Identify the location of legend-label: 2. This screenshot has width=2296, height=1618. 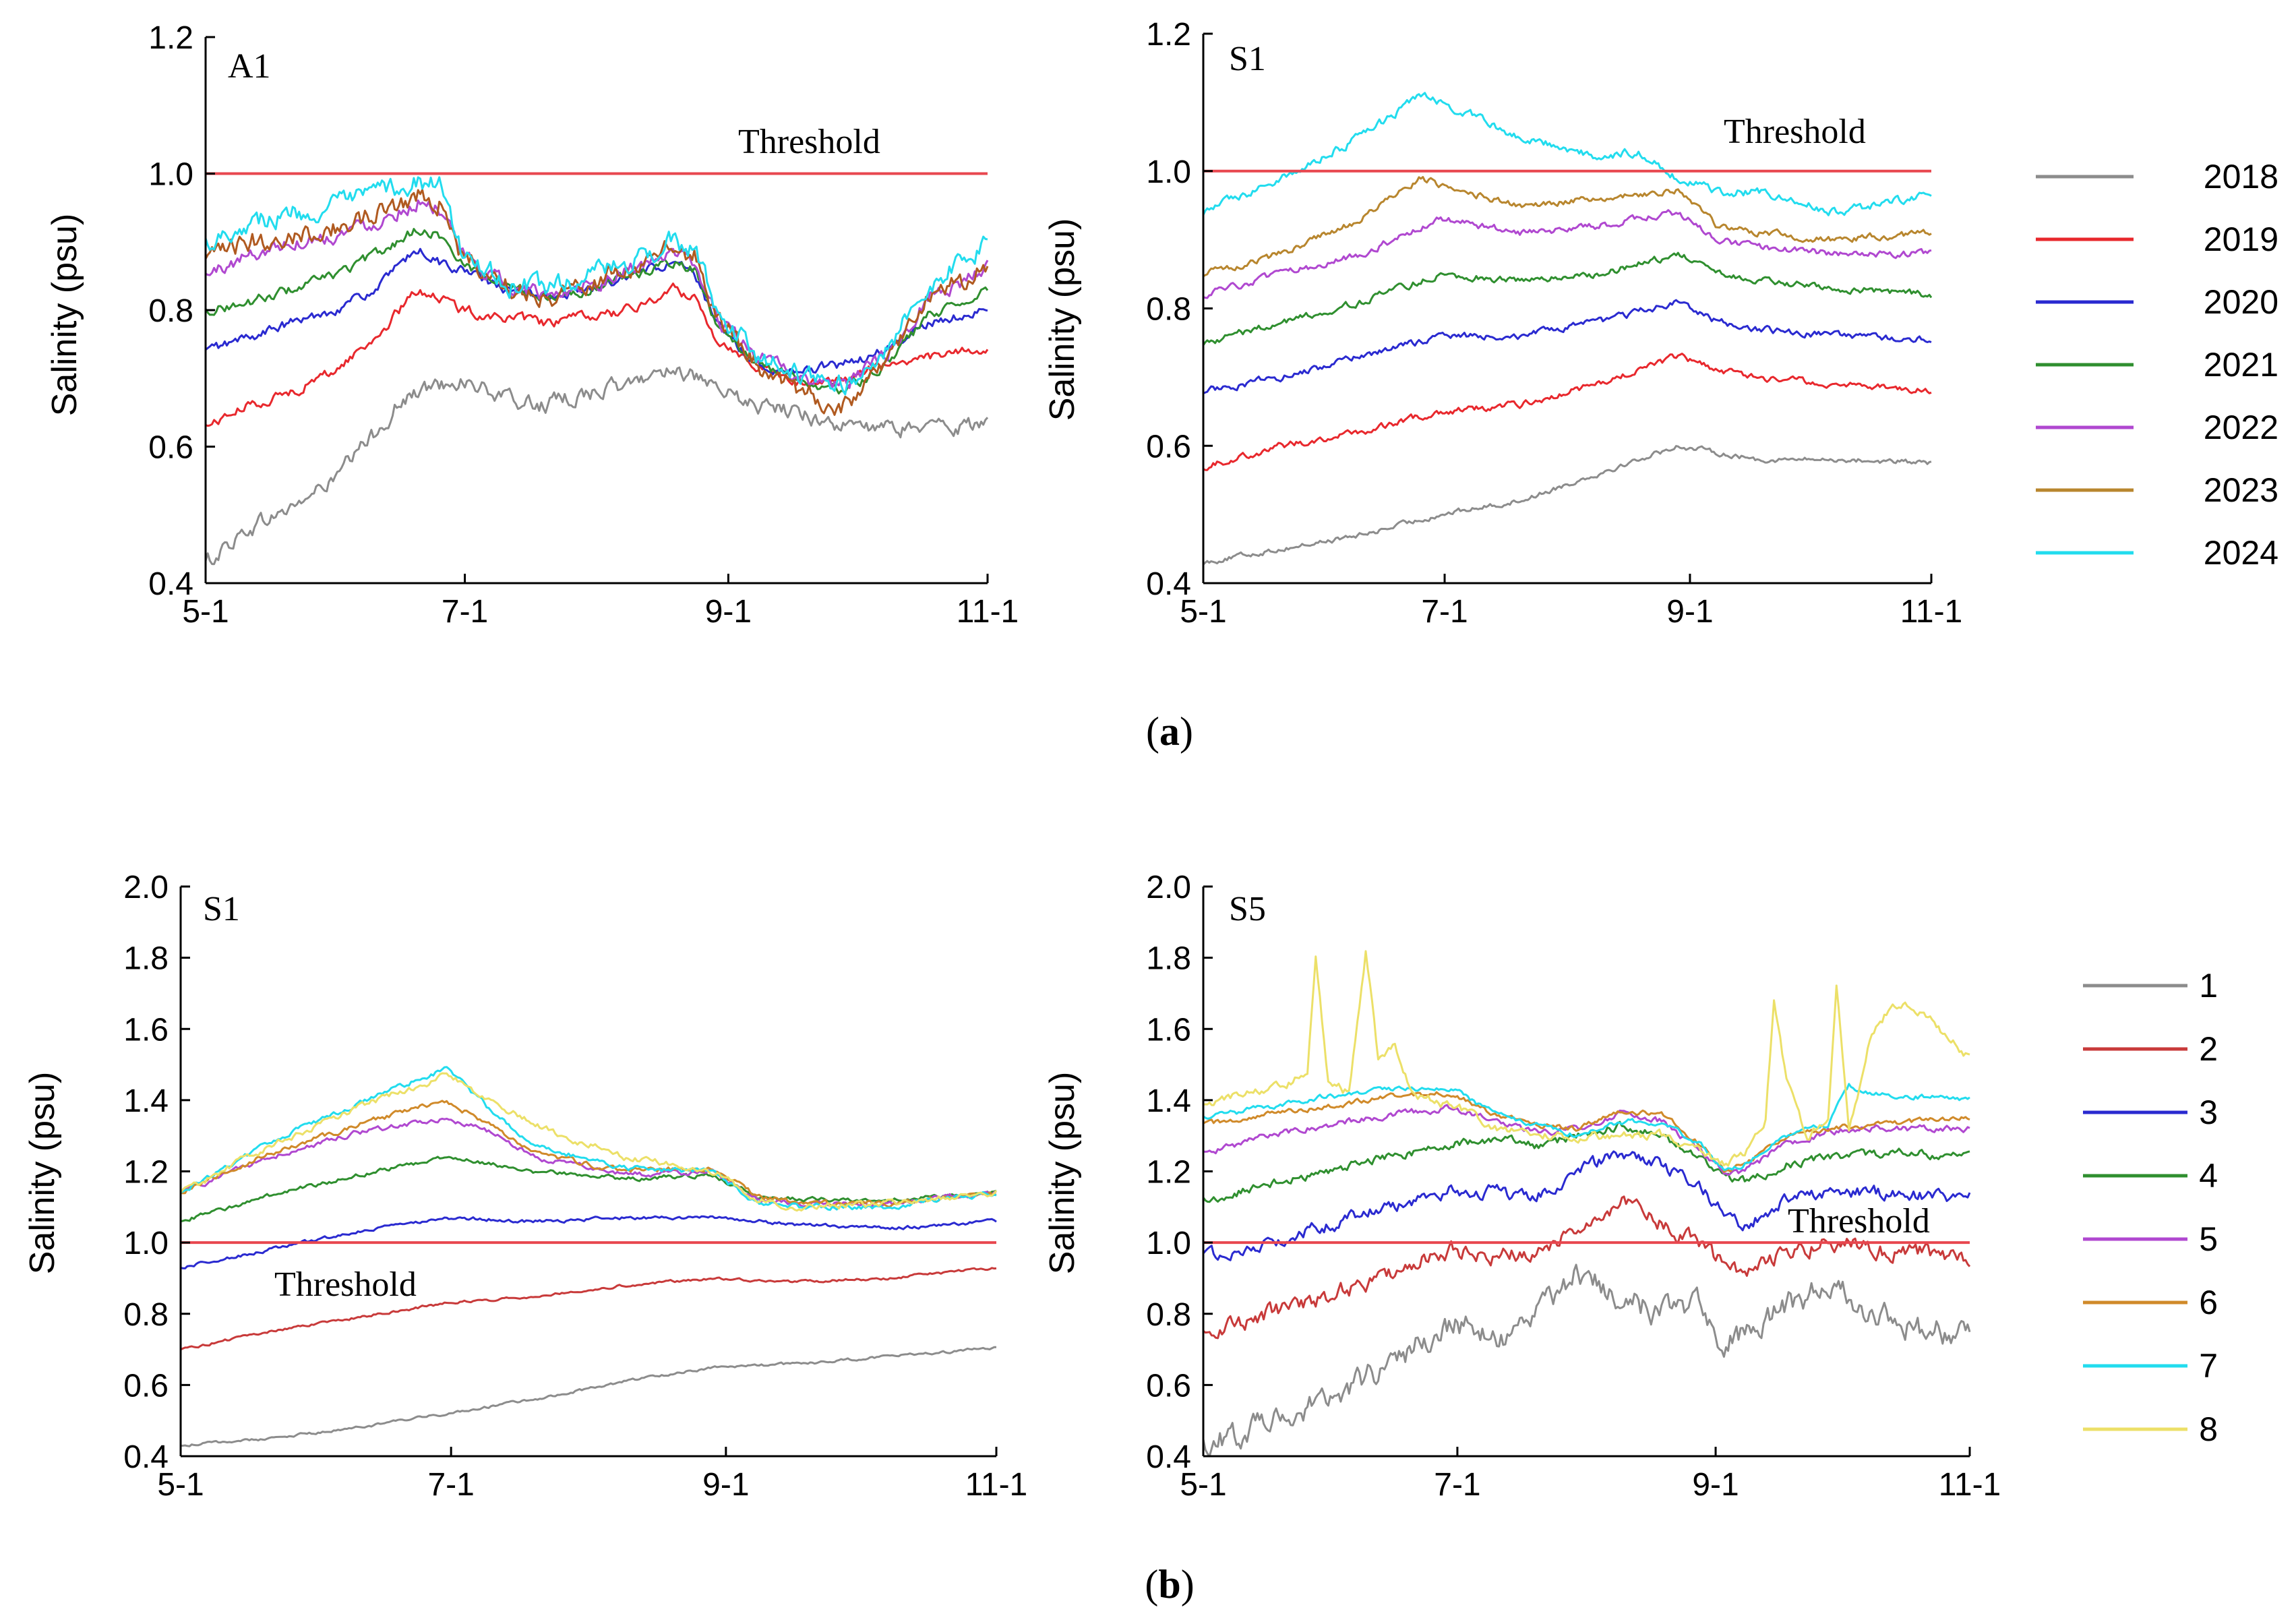
(2208, 1049).